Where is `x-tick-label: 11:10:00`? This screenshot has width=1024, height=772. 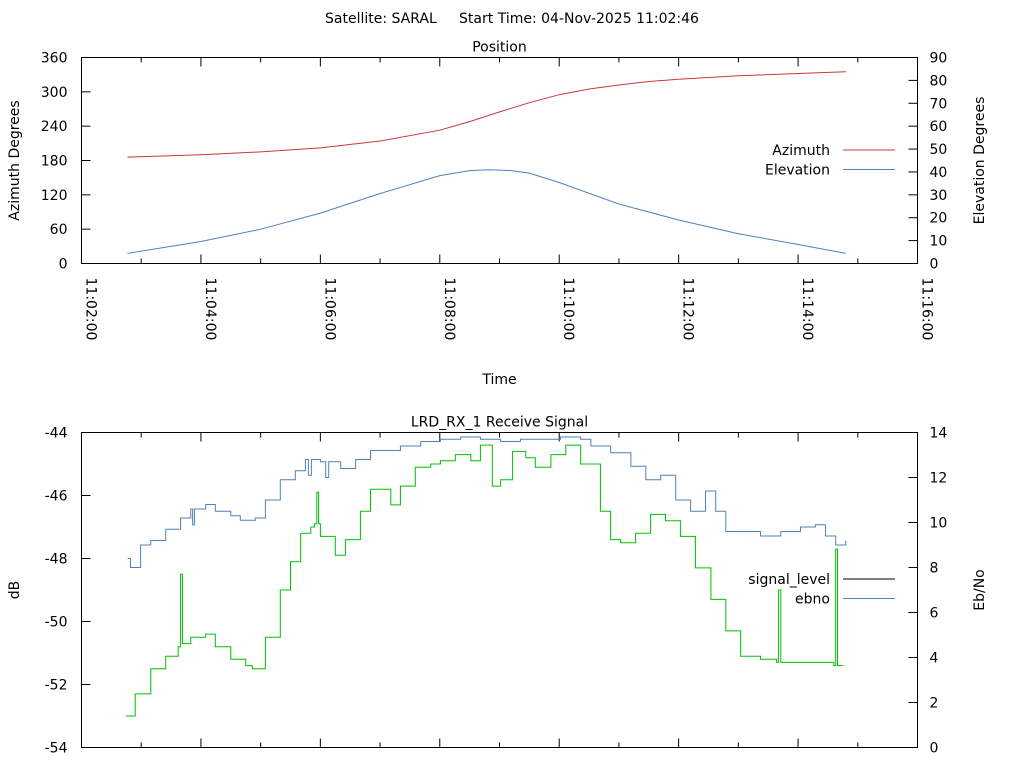 x-tick-label: 11:10:00 is located at coordinates (568, 309).